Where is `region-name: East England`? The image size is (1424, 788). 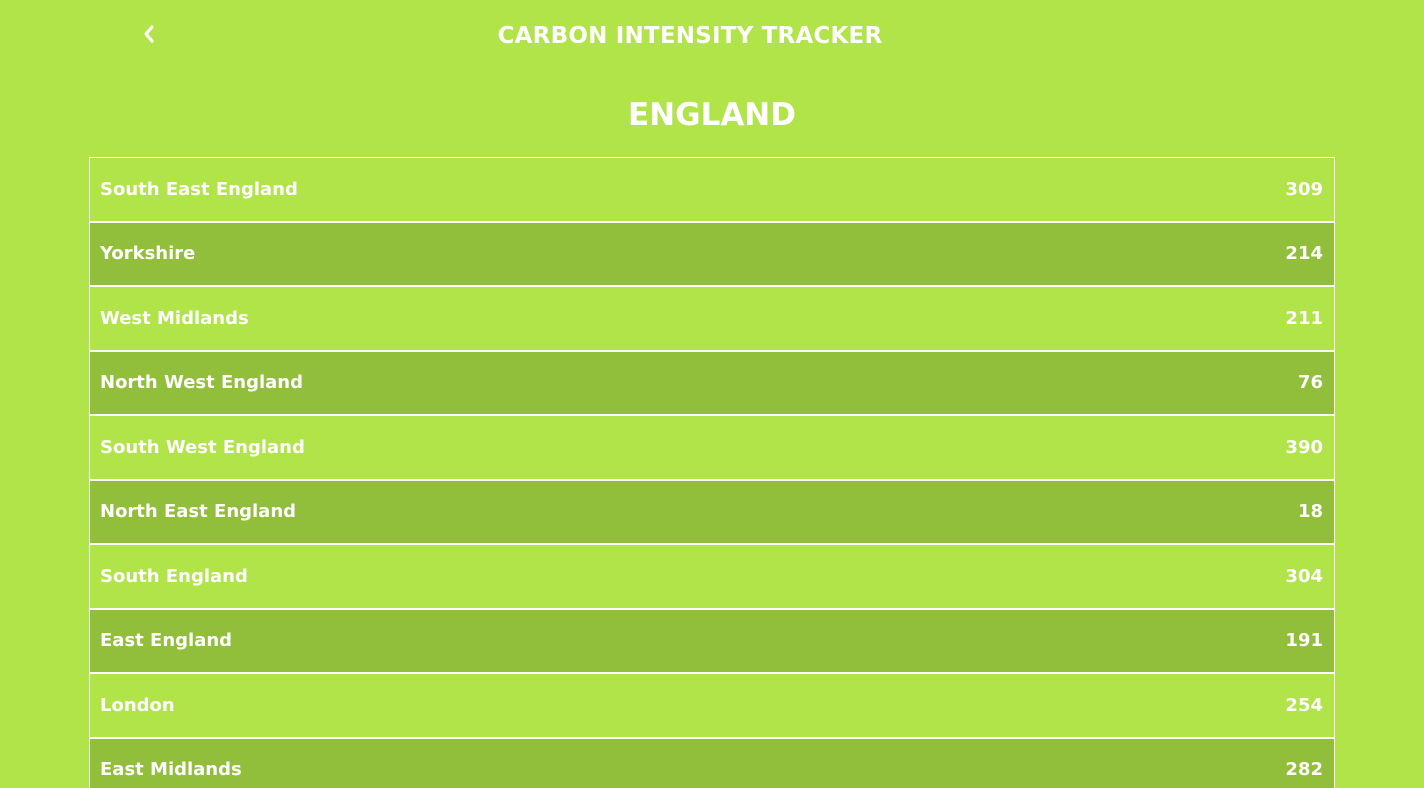
region-name: East England is located at coordinates (166, 641).